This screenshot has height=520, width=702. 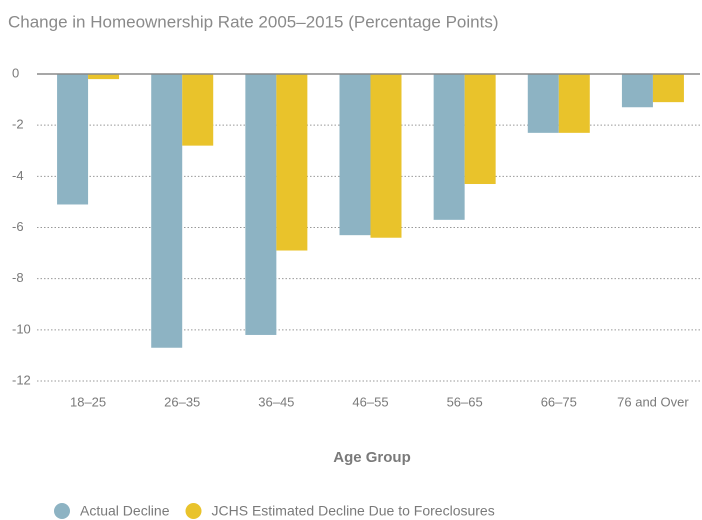 I want to click on x-tick-label: 66–75, so click(x=559, y=401).